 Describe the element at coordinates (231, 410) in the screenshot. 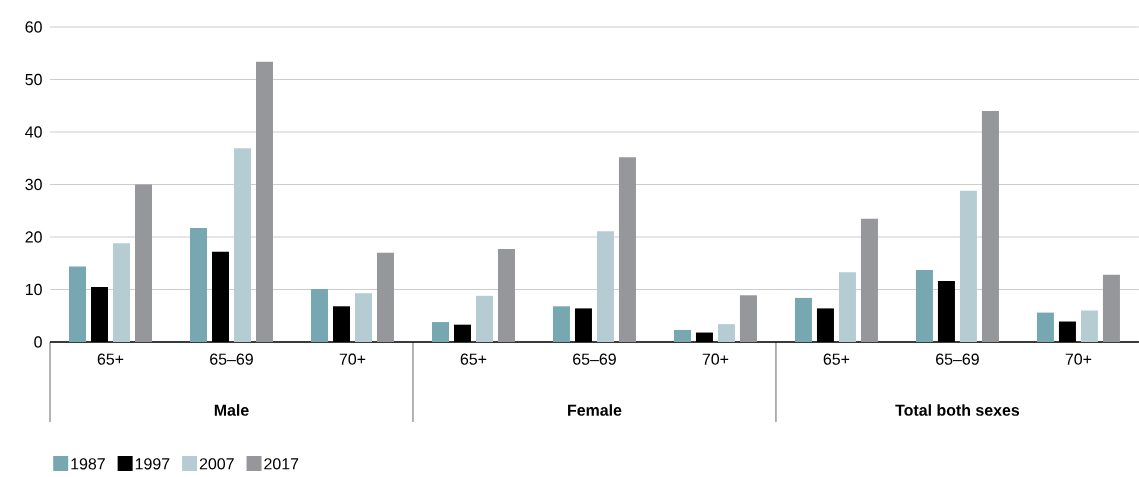

I see `text: Male` at that location.